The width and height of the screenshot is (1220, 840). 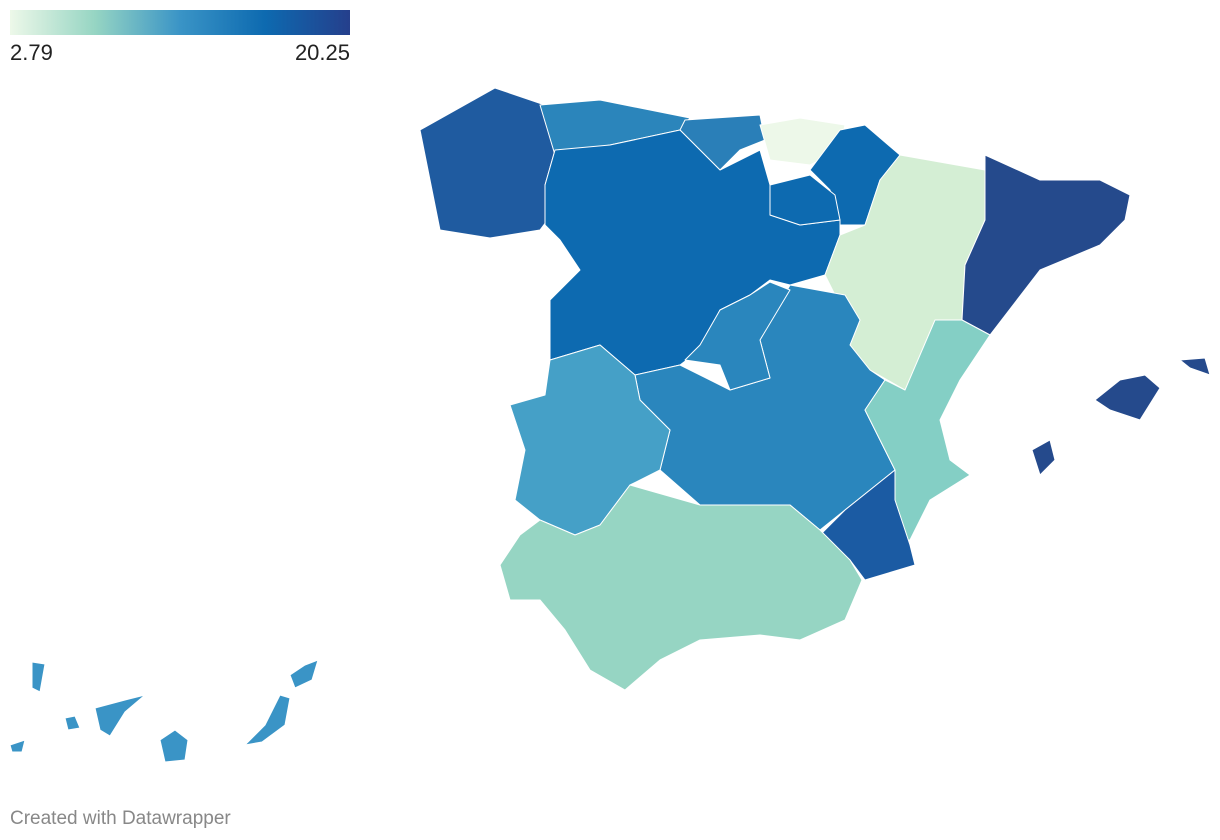 I want to click on legend-min: 2.79, so click(x=31, y=52).